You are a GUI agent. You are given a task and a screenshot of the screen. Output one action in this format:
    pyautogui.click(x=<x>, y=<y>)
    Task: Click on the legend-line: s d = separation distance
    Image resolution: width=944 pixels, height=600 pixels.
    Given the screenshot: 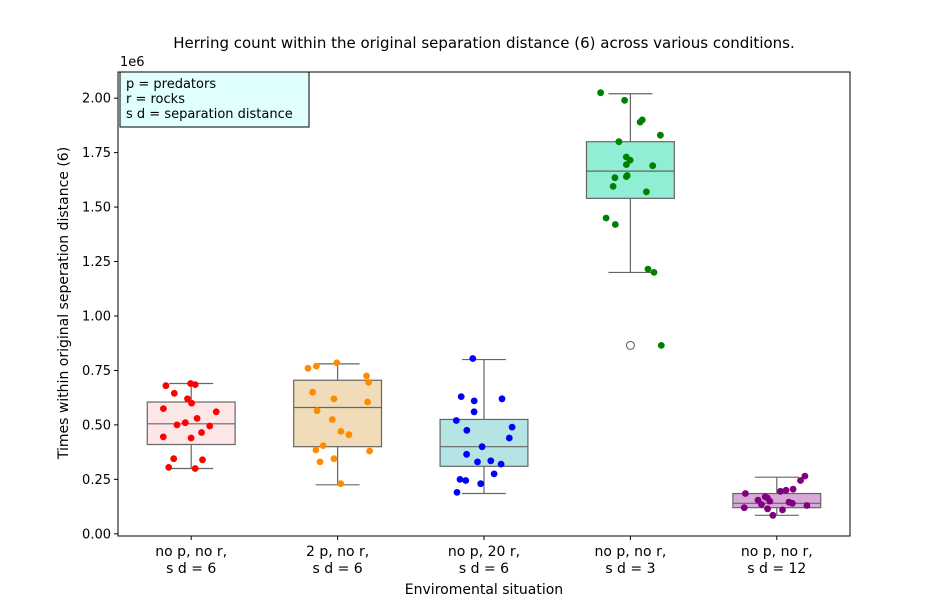 What is the action you would take?
    pyautogui.click(x=209, y=114)
    